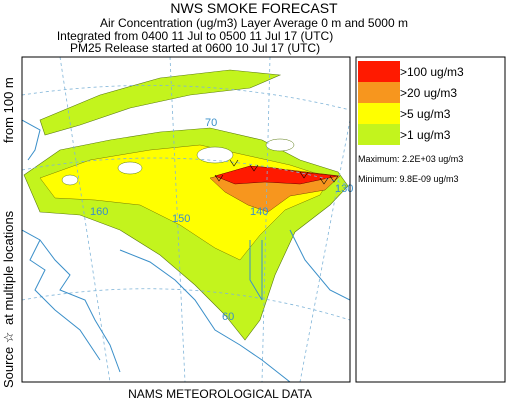  I want to click on map-label: 70, so click(211, 123).